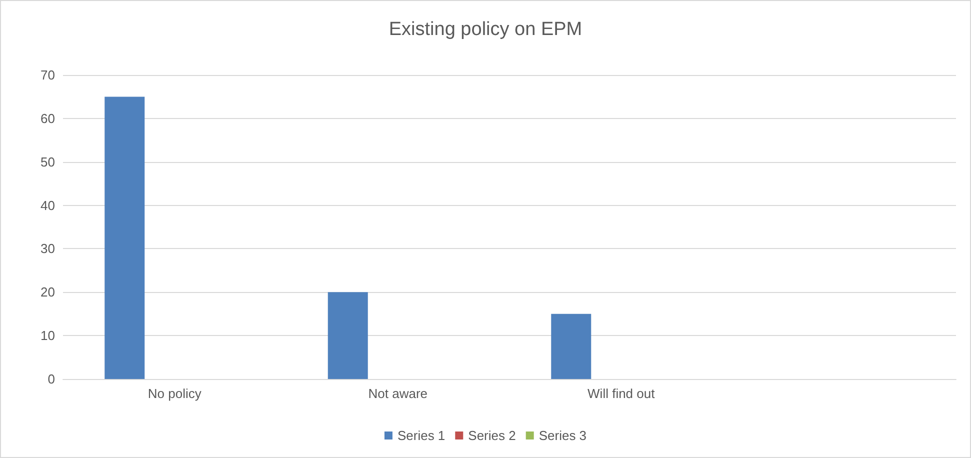 The image size is (971, 458). Describe the element at coordinates (175, 393) in the screenshot. I see `x-tick-label: No policy` at that location.